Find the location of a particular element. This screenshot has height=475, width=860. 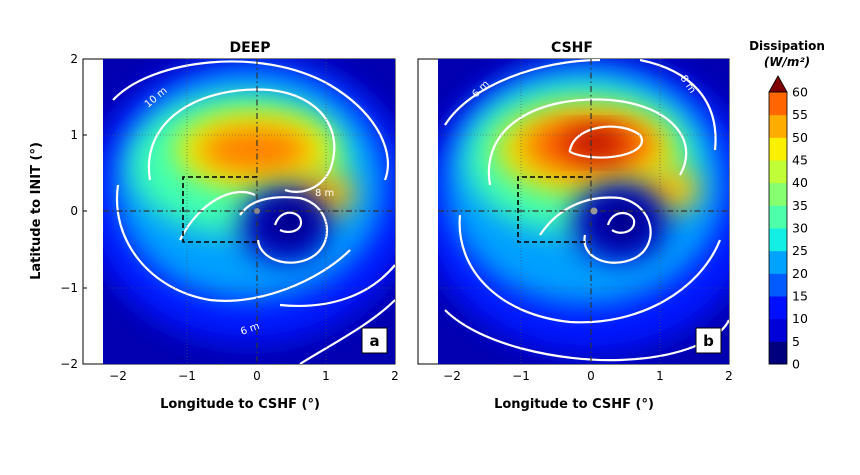

colorbar-tick-label: 15 is located at coordinates (800, 296).